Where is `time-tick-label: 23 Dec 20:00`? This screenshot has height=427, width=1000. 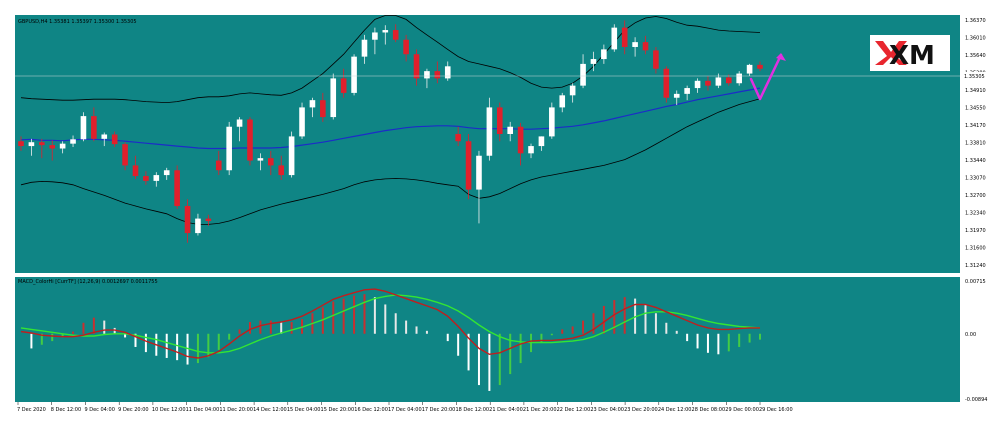 time-tick-label: 23 Dec 20:00 is located at coordinates (641, 410).